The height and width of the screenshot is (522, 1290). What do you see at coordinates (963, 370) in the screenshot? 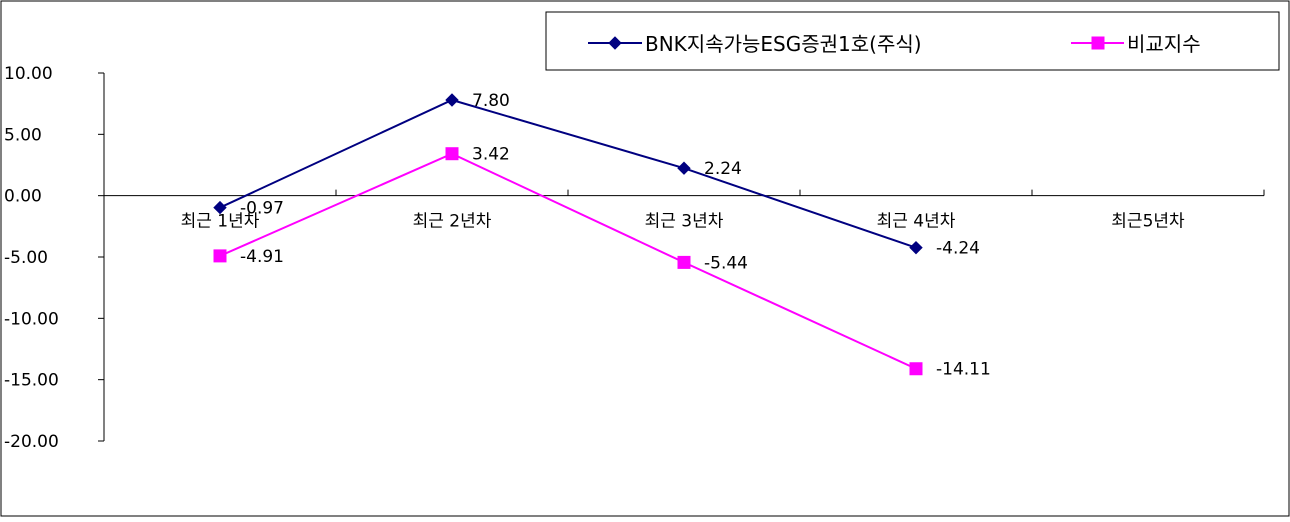
I see `data-label: -14.11` at bounding box center [963, 370].